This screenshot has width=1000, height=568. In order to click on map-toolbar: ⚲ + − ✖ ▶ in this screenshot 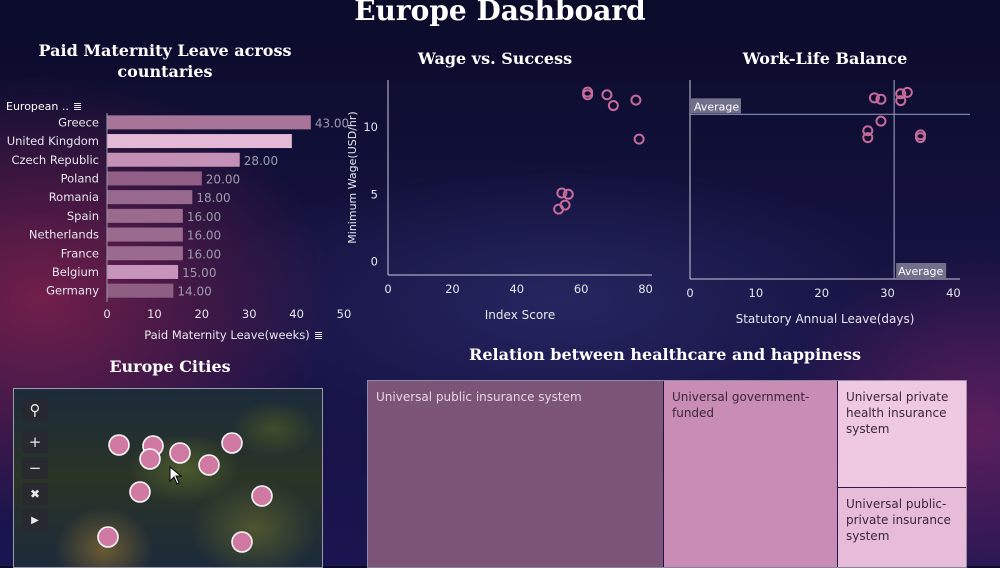, I will do `click(36, 467)`.